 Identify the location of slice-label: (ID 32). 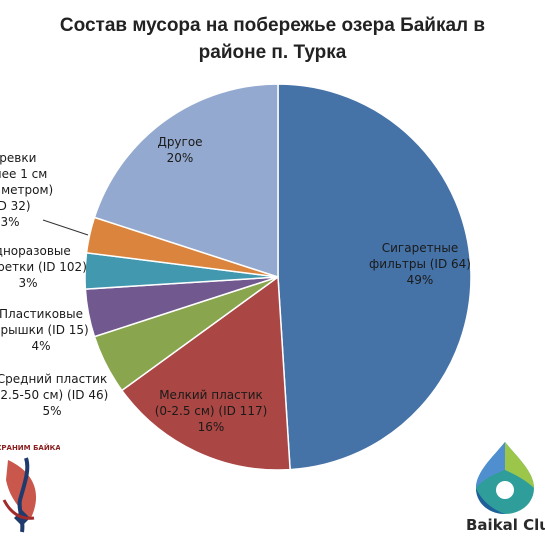
(15, 206).